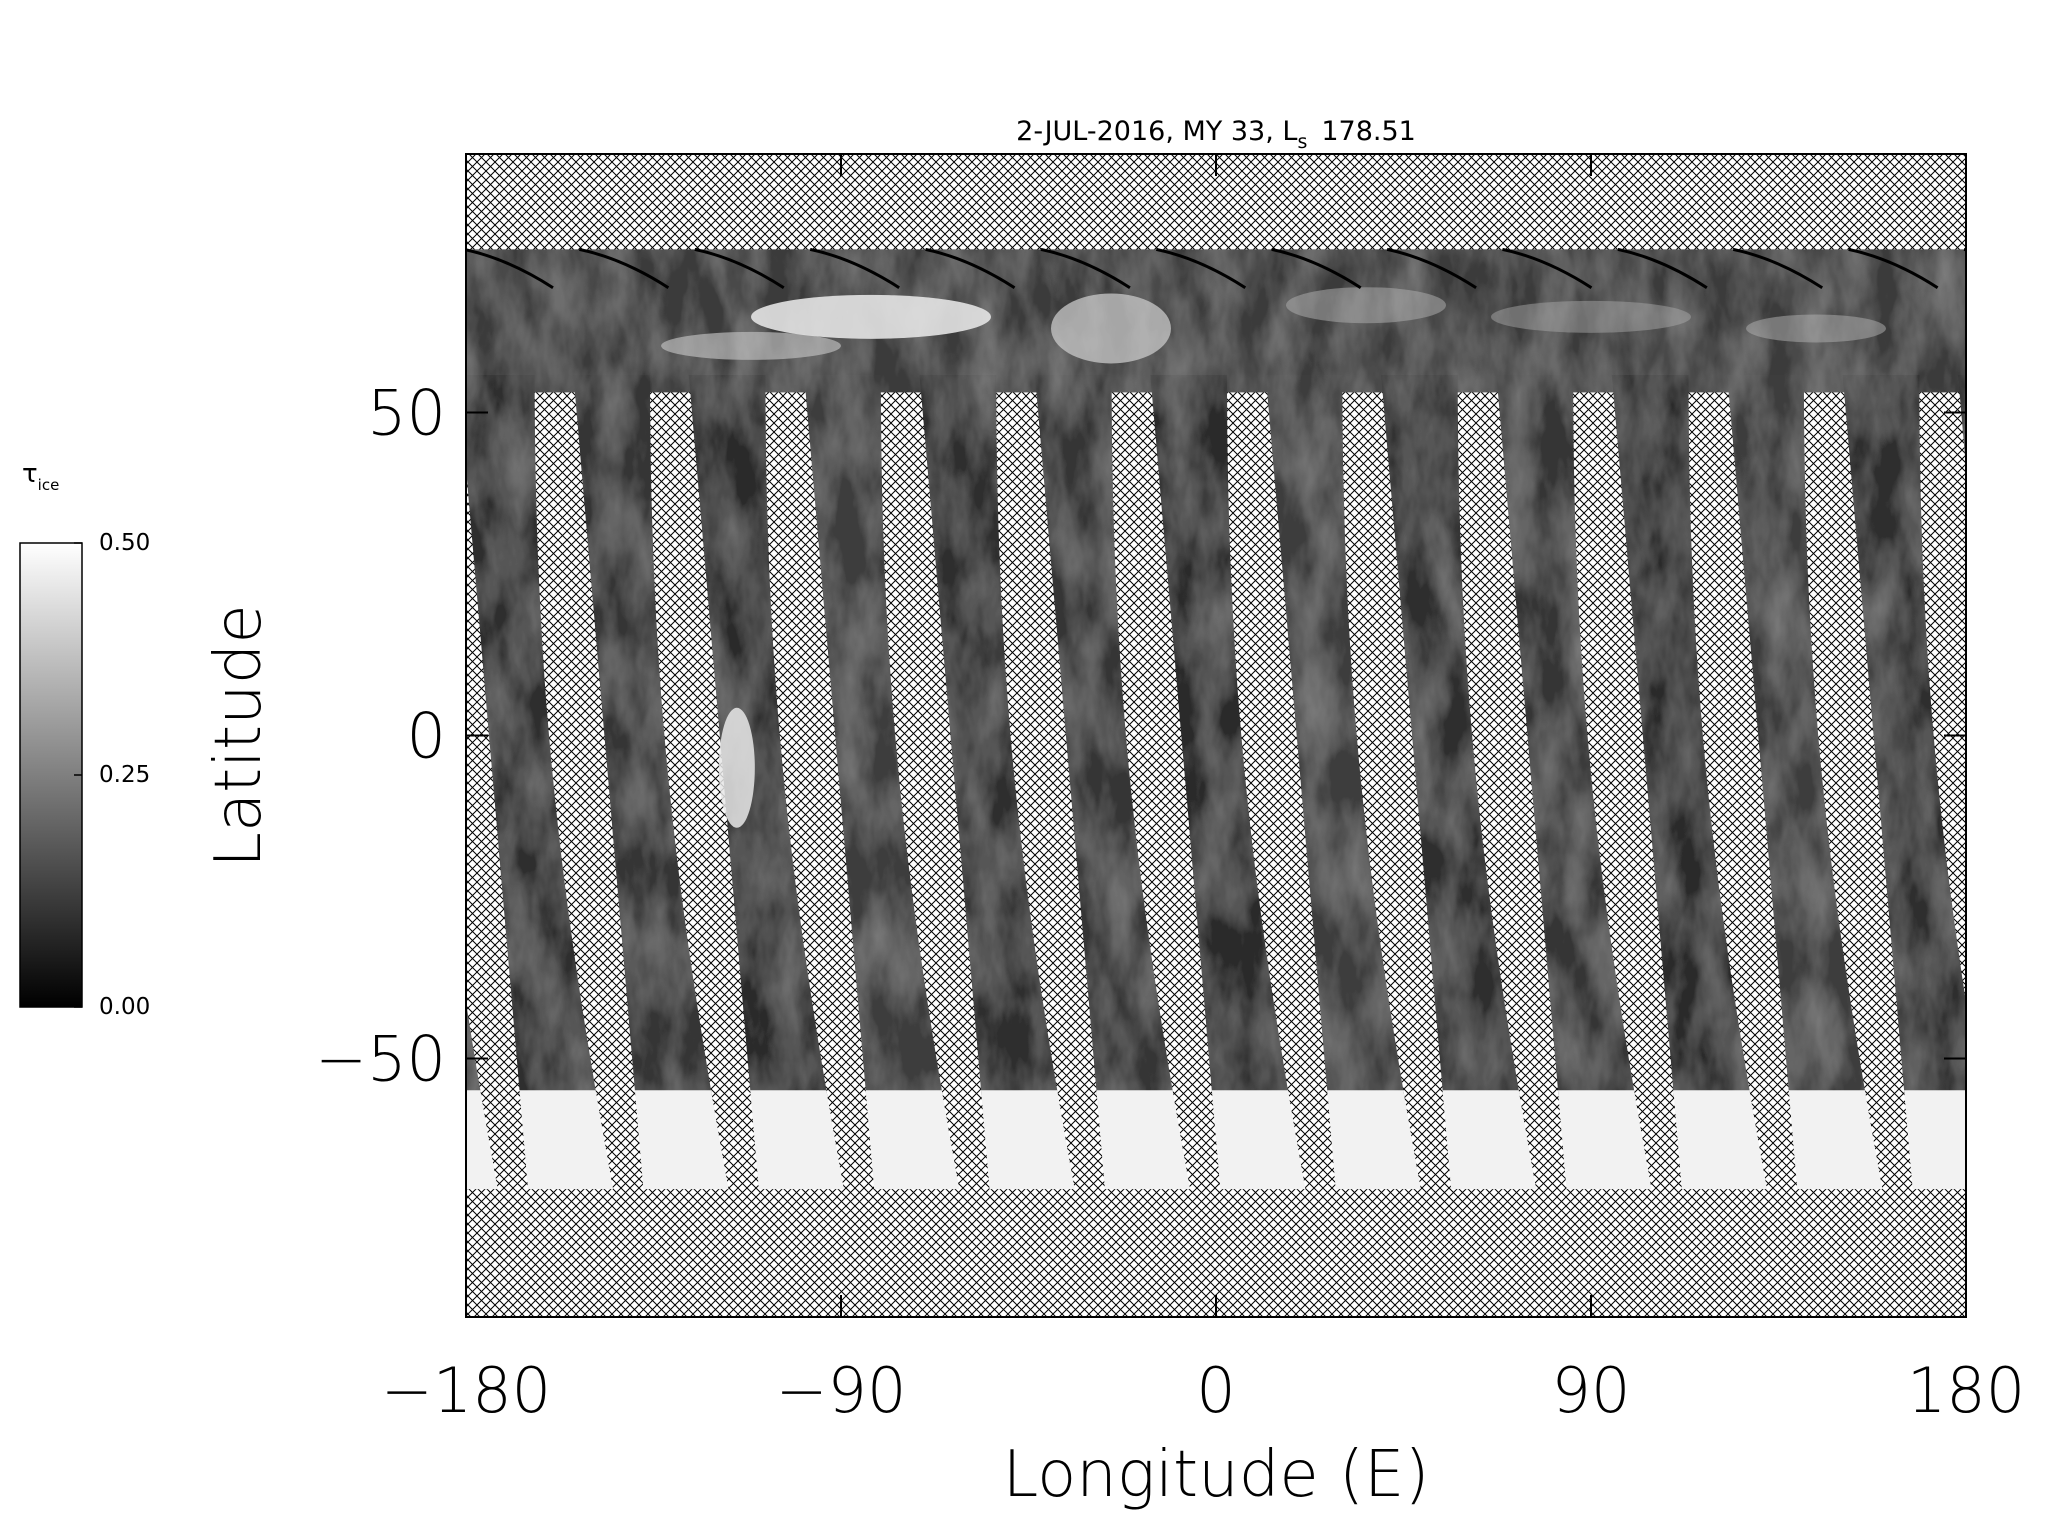 This screenshot has width=2048, height=1536. Describe the element at coordinates (1302, 142) in the screenshot. I see `title-subscript: s` at that location.